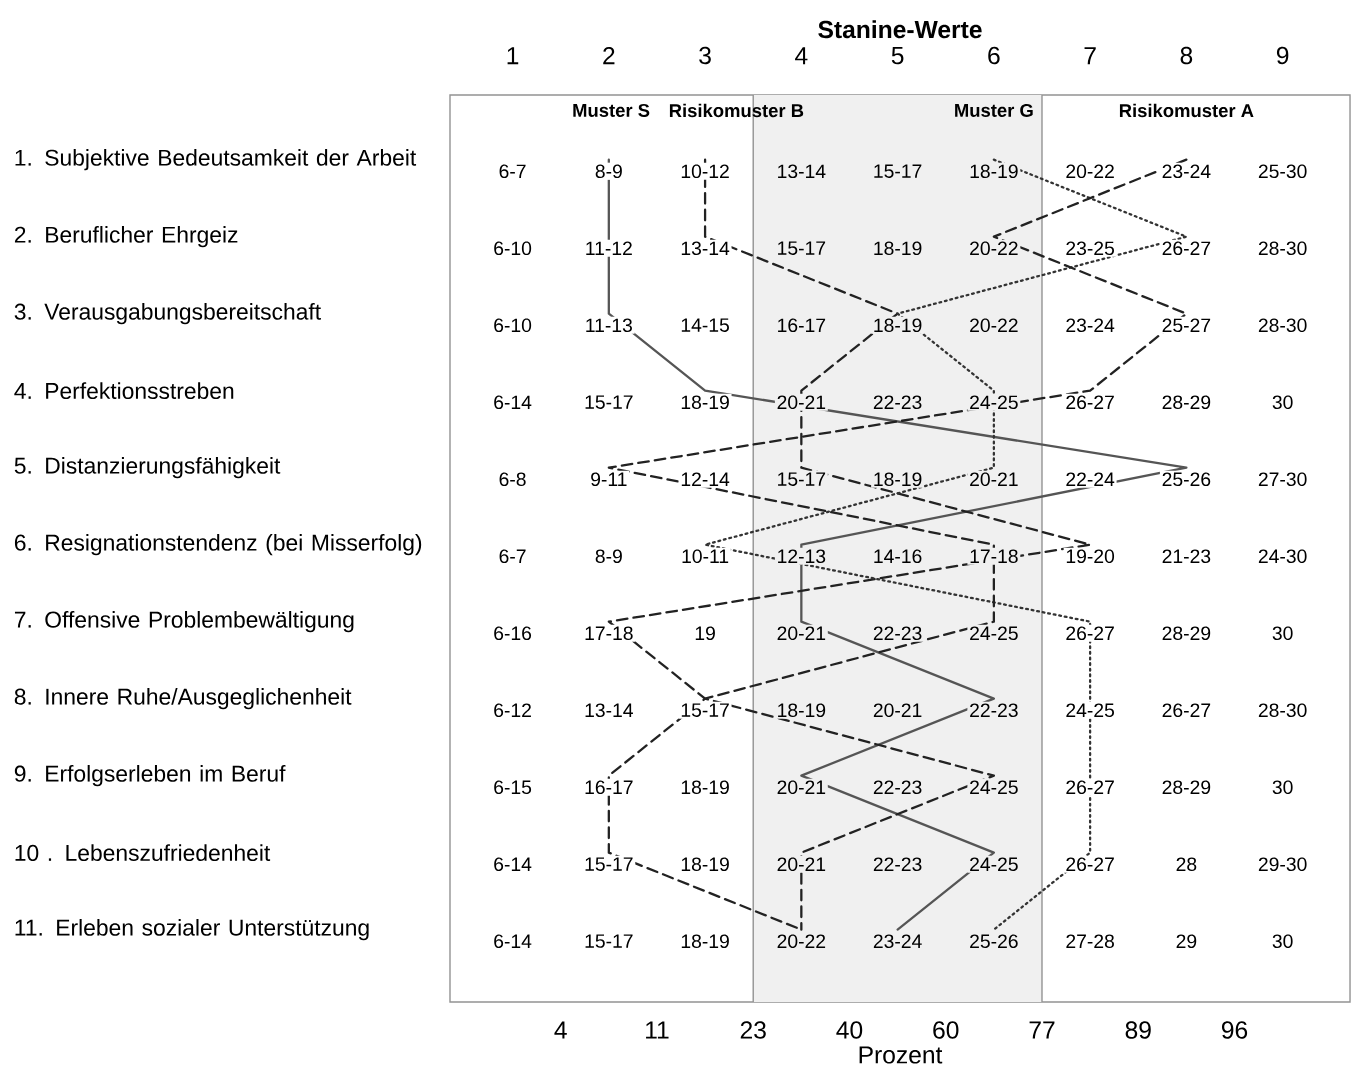 The image size is (1361, 1072). What do you see at coordinates (513, 633) in the screenshot?
I see `annotation: 6-16` at bounding box center [513, 633].